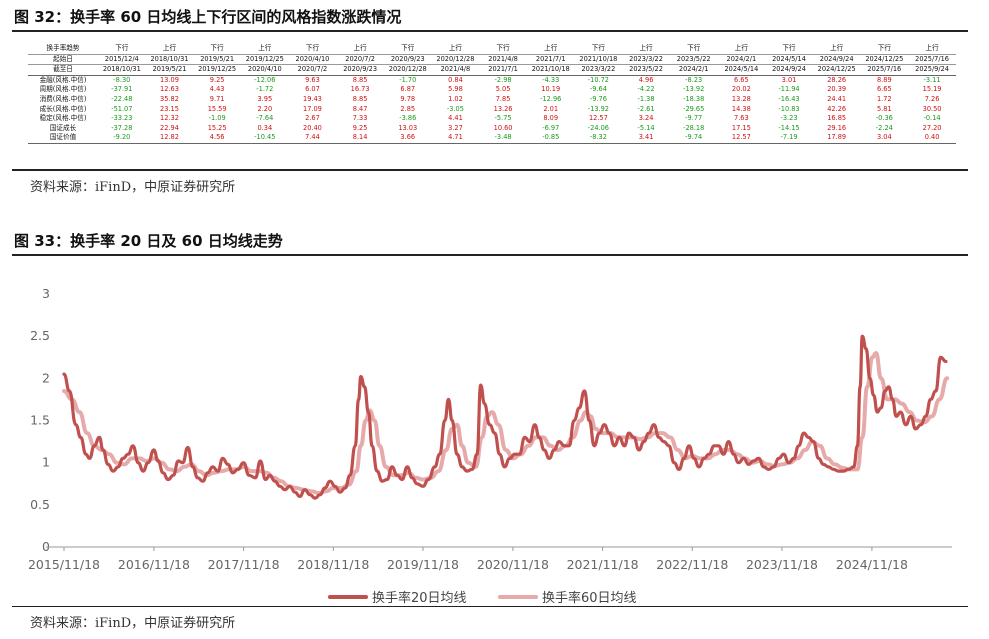  What do you see at coordinates (836, 70) in the screenshot?
I see `table-cell: 2024/12/25` at bounding box center [836, 70].